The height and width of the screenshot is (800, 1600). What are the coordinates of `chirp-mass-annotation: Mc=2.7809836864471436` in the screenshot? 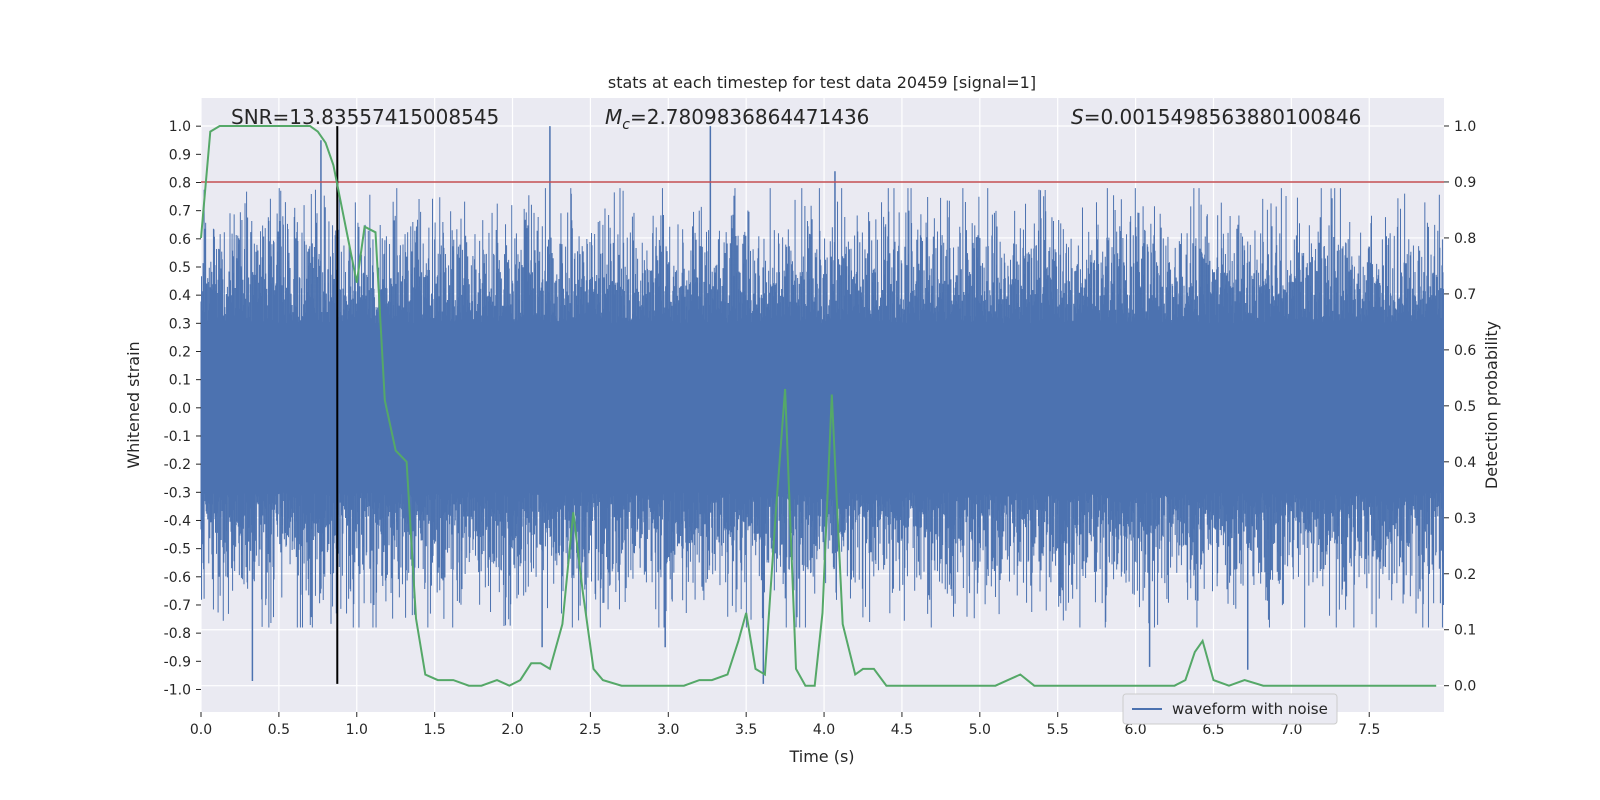 It's located at (737, 119).